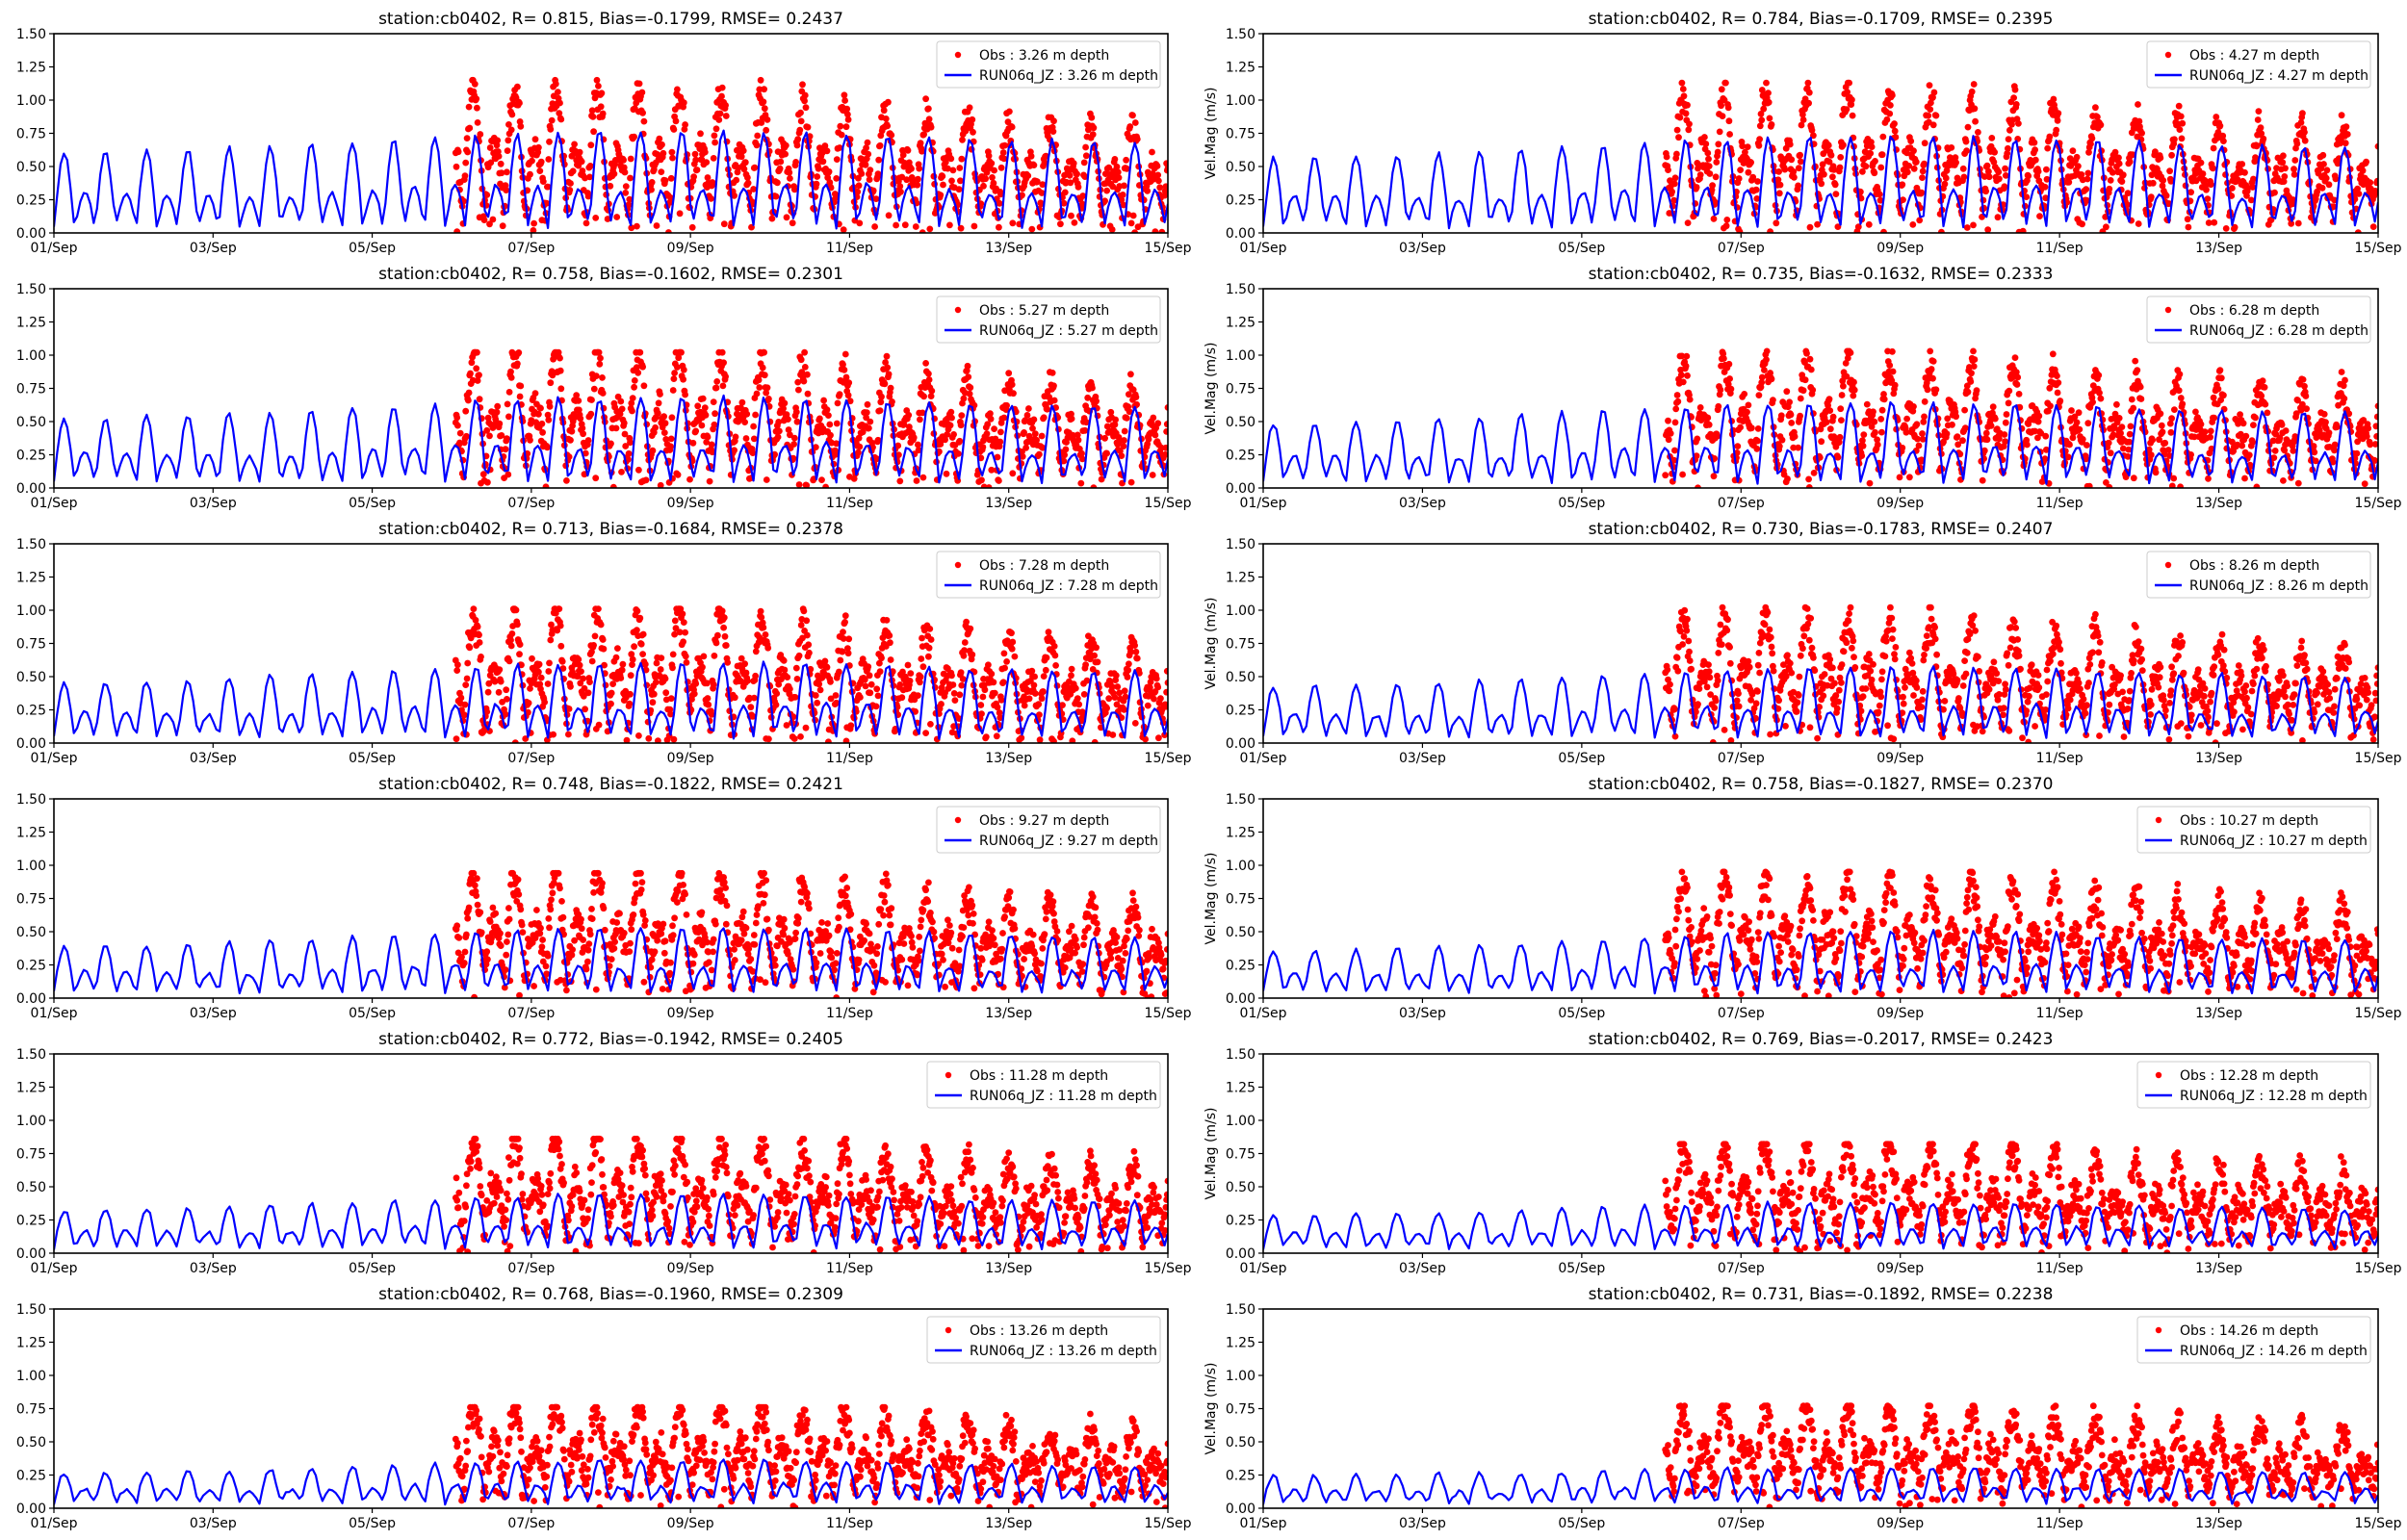 This screenshot has width=2407, height=1540. Describe the element at coordinates (810, 418) in the screenshot. I see `obs-points` at that location.